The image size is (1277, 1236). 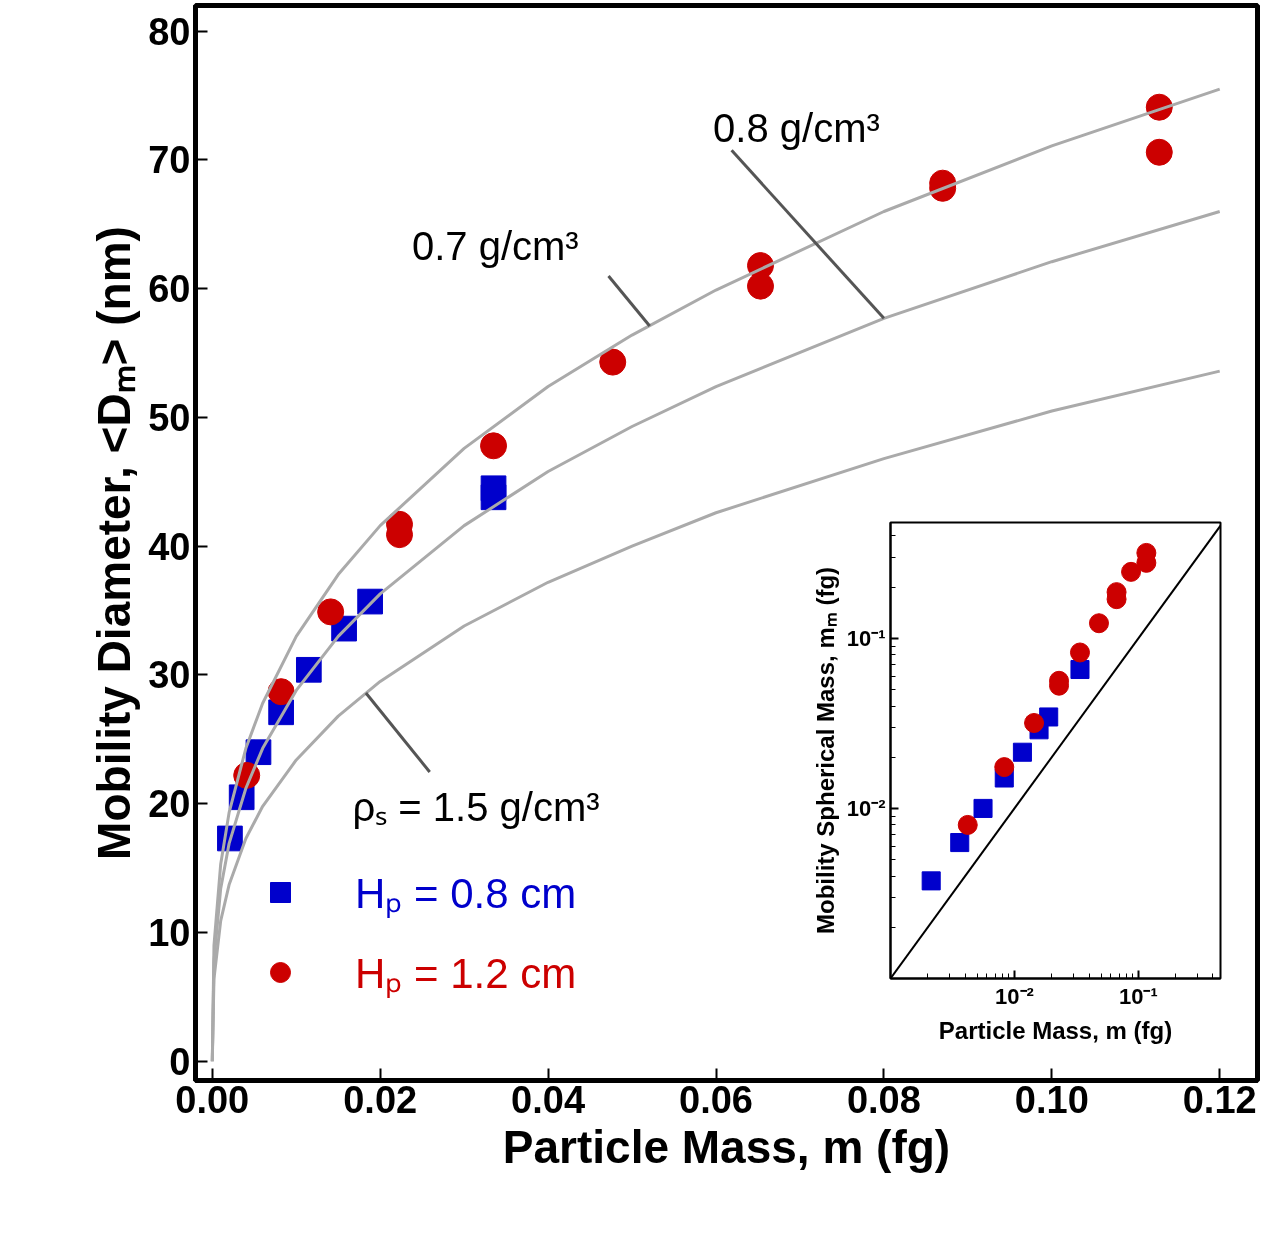 I want to click on annotation: ρₛ = 1.5 g/cm³, so click(x=476, y=806).